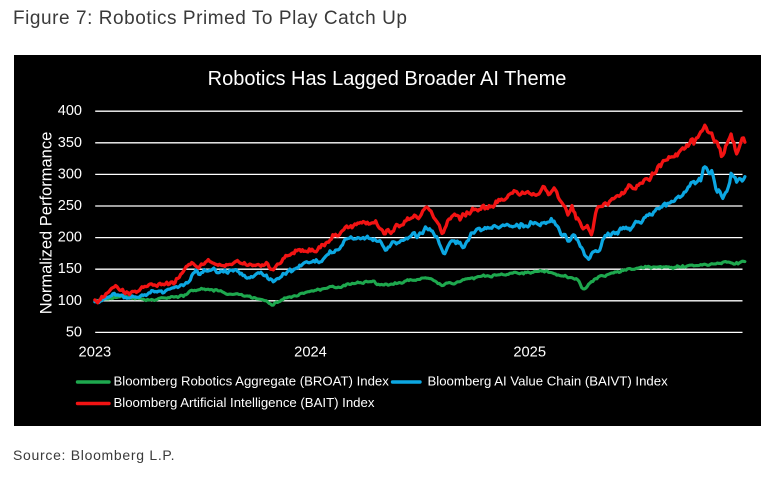 The height and width of the screenshot is (479, 780). Describe the element at coordinates (74, 332) in the screenshot. I see `svg-text: 50` at that location.